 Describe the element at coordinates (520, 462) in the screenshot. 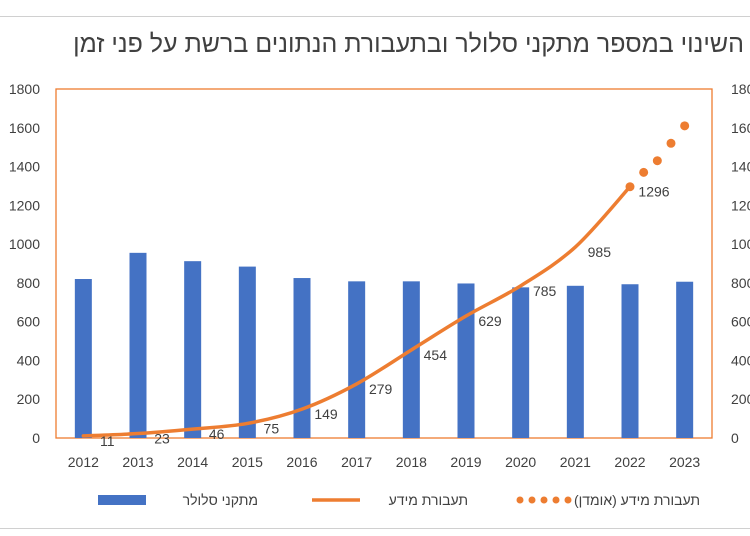

I see `x-axis-tick-label: 2020` at that location.